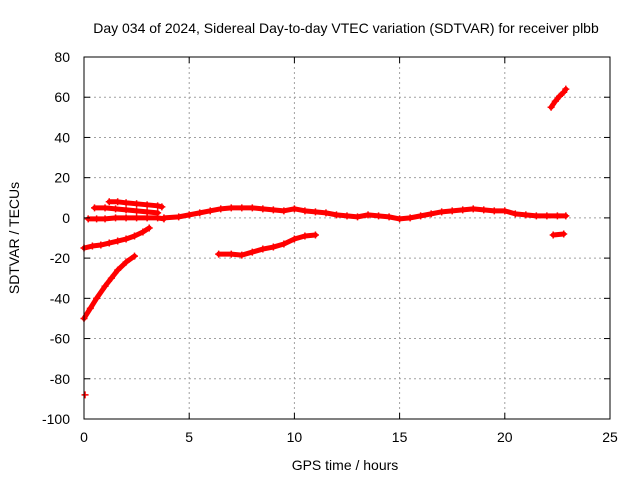 This screenshot has width=640, height=480. What do you see at coordinates (60, 379) in the screenshot?
I see `y-tick-label: -80` at bounding box center [60, 379].